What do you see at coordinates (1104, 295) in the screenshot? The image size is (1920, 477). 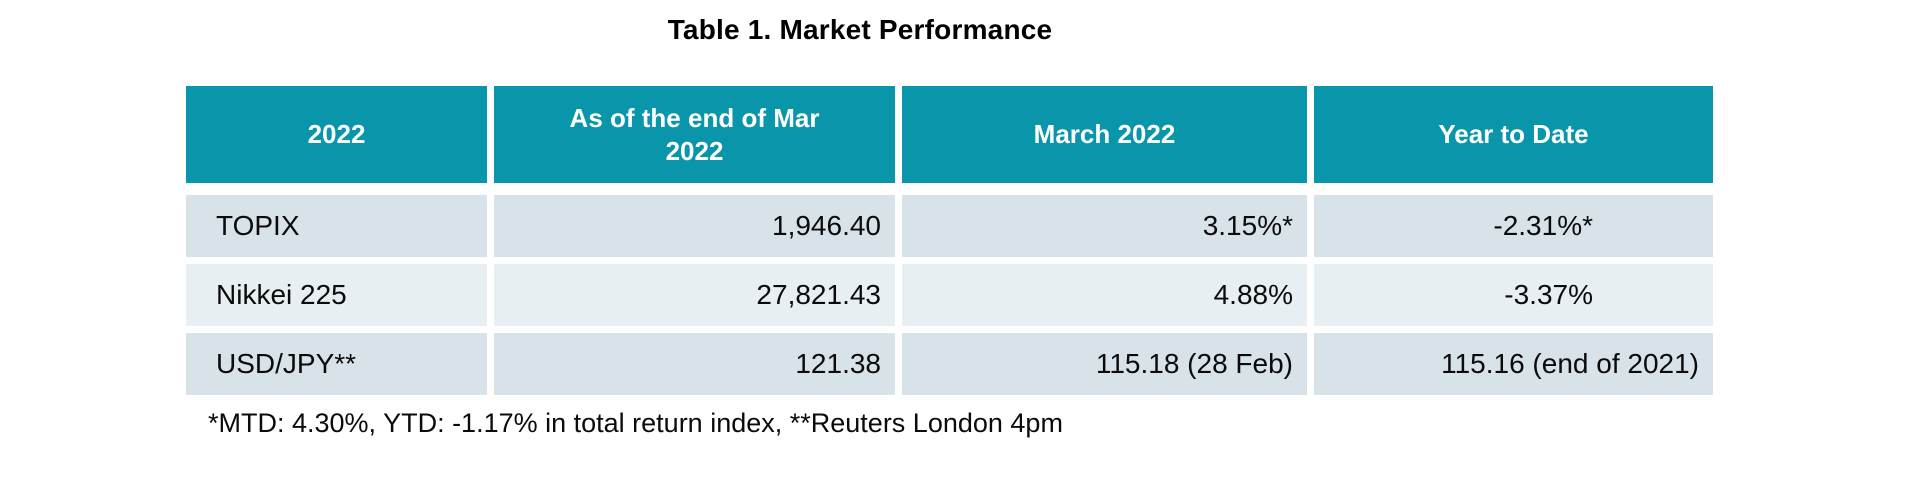 I see `cell-nikkei-march-2022: 4.88%` at bounding box center [1104, 295].